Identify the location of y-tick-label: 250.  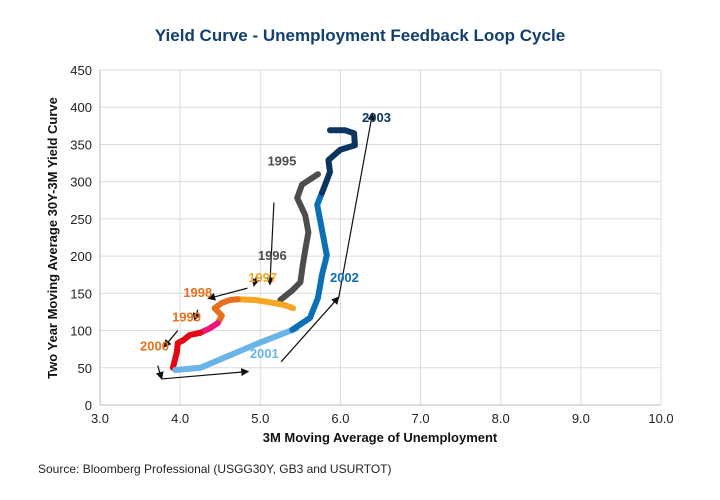
(81, 219).